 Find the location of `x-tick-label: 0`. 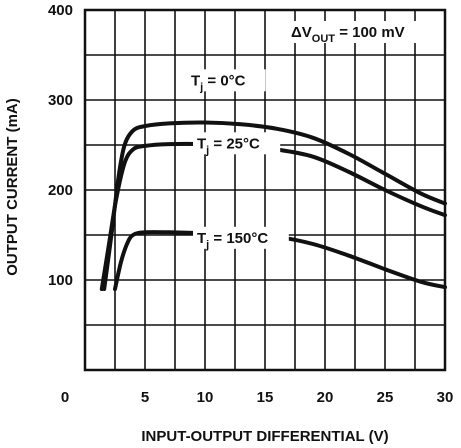

x-tick-label: 0 is located at coordinates (65, 397).